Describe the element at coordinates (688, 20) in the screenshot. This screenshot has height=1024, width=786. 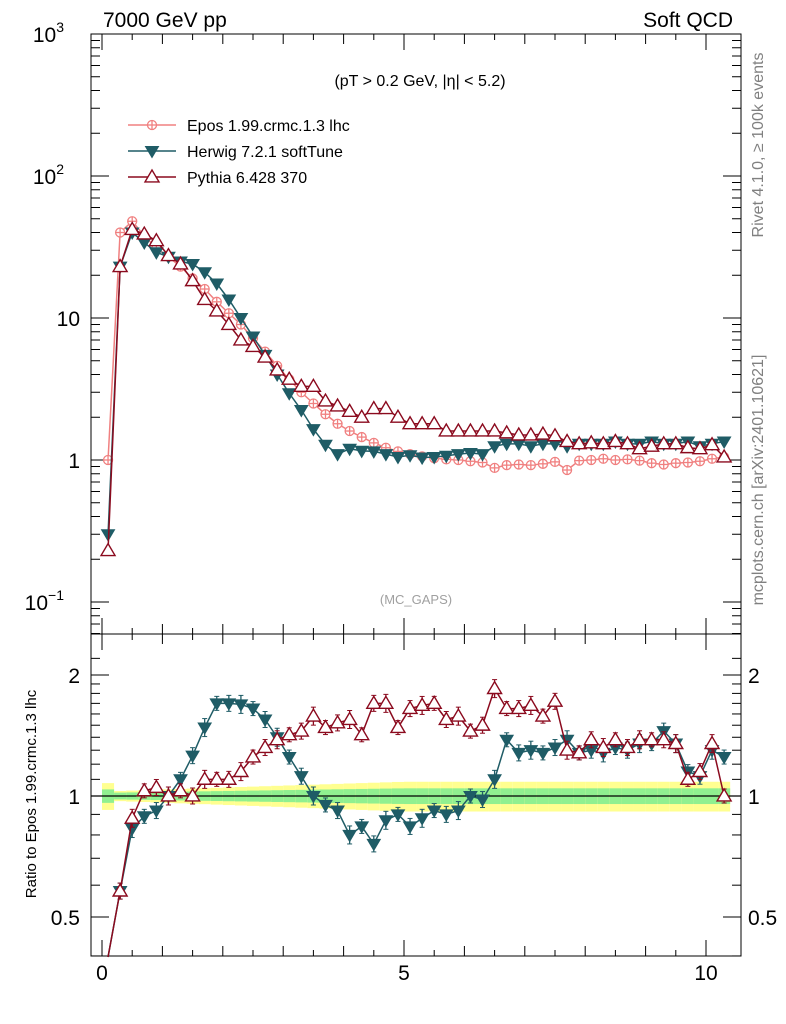
I see `header-right-label: Soft QCD` at that location.